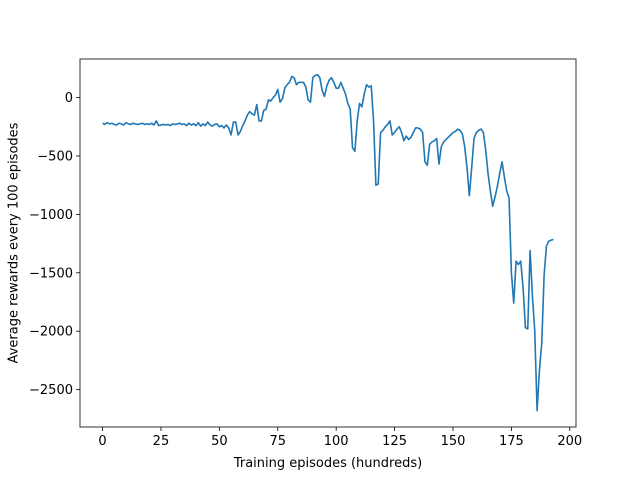  What do you see at coordinates (102, 441) in the screenshot?
I see `x-tick-label: 0` at bounding box center [102, 441].